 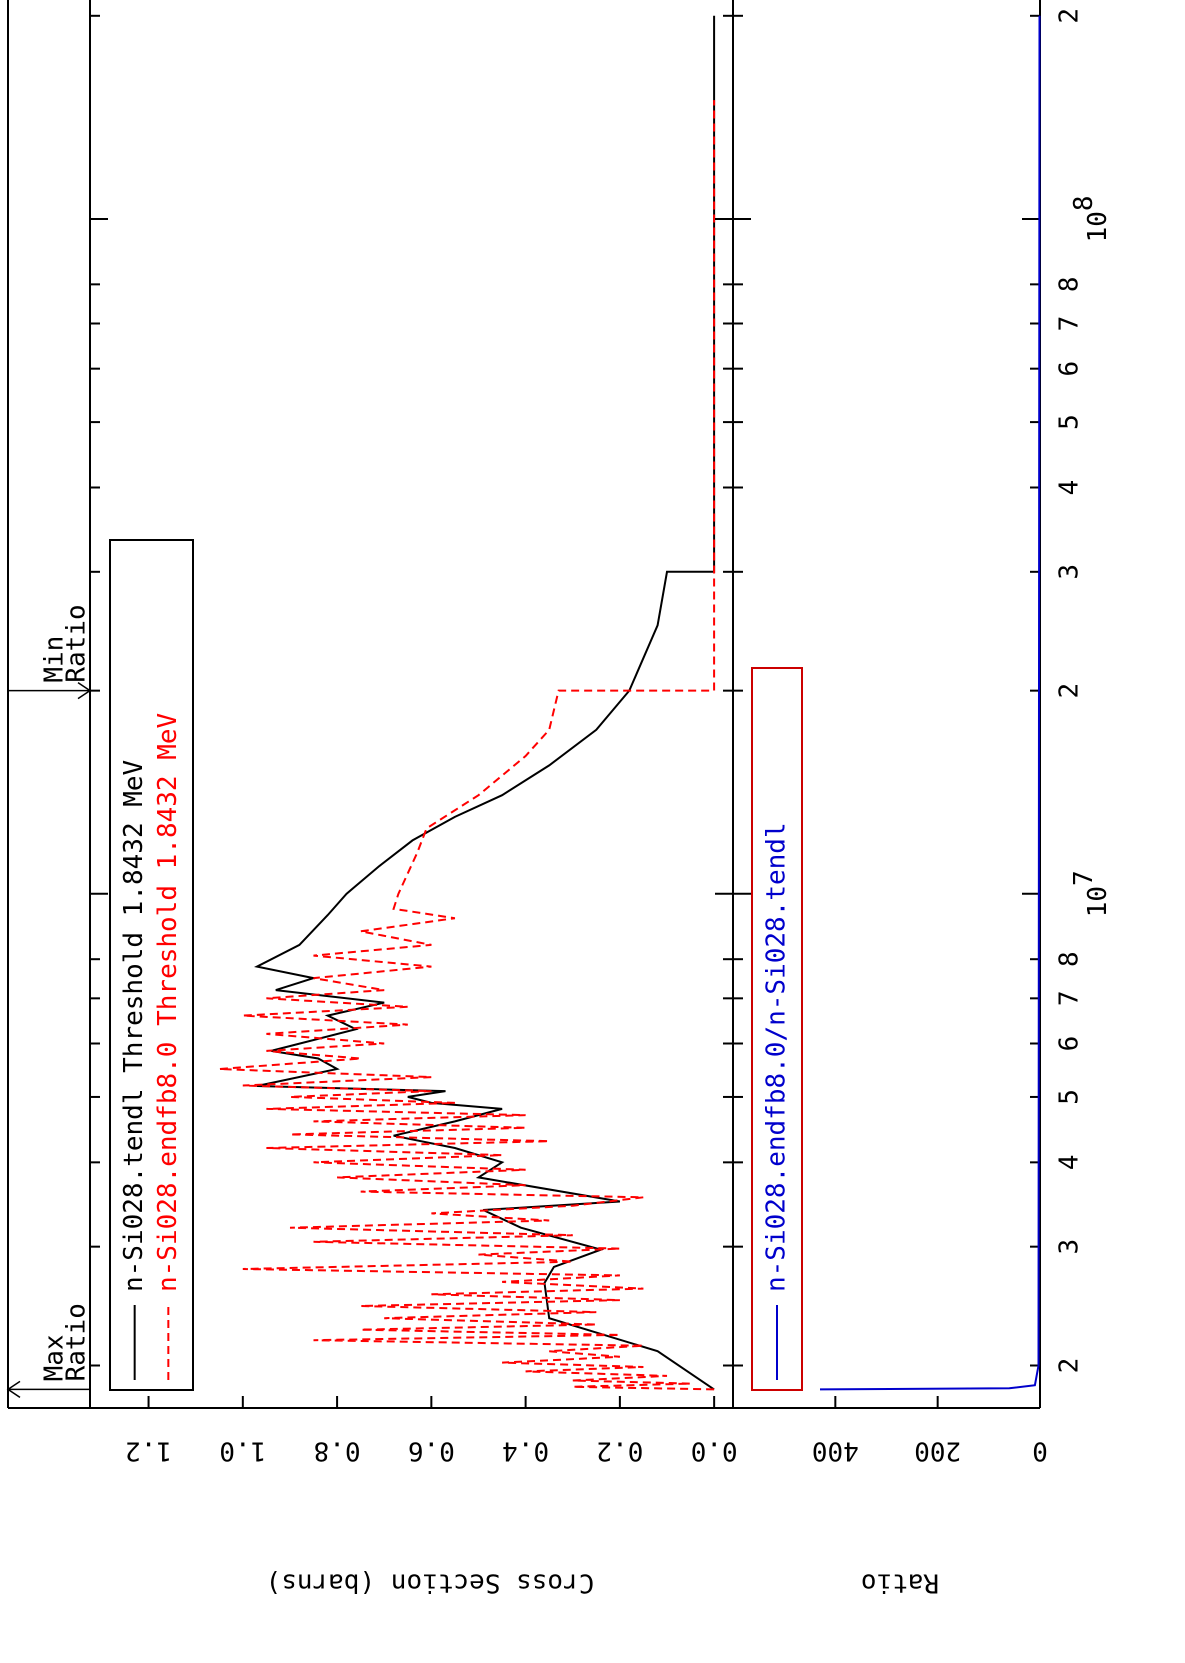 What do you see at coordinates (1040, 1451) in the screenshot?
I see `y-tick-label: 0` at bounding box center [1040, 1451].